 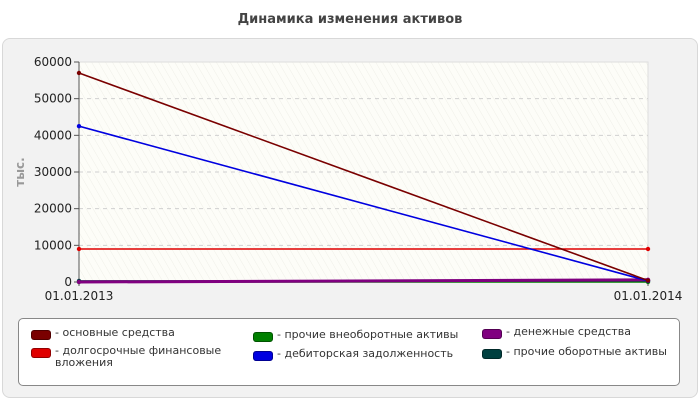 I want to click on y-tick-label: 20000, so click(x=53, y=209).